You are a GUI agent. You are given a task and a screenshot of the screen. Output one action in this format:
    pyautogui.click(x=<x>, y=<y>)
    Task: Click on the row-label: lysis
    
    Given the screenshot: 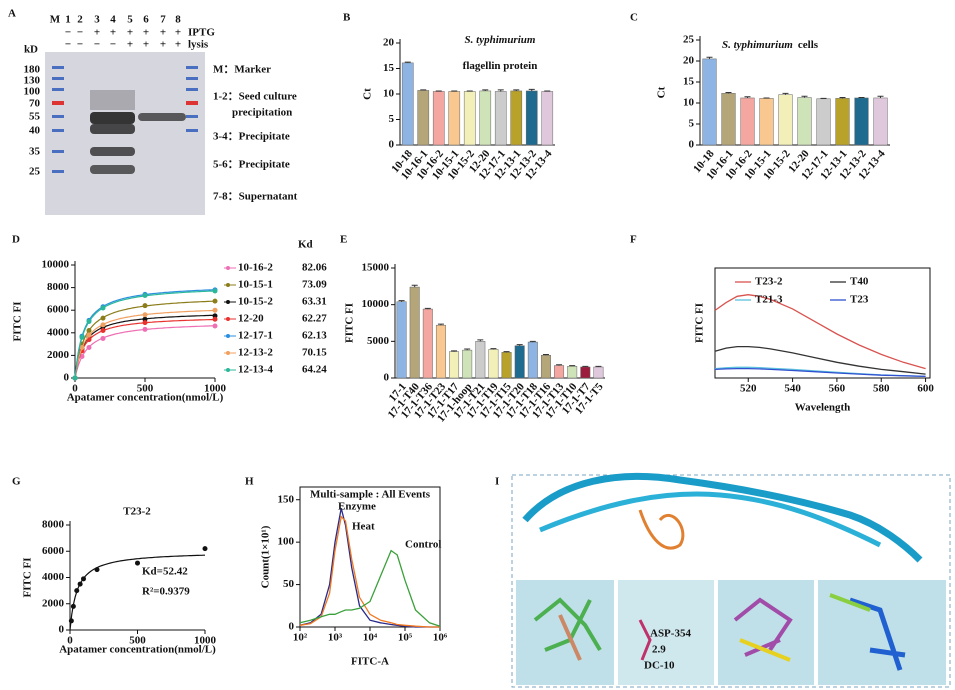 What is the action you would take?
    pyautogui.click(x=198, y=45)
    